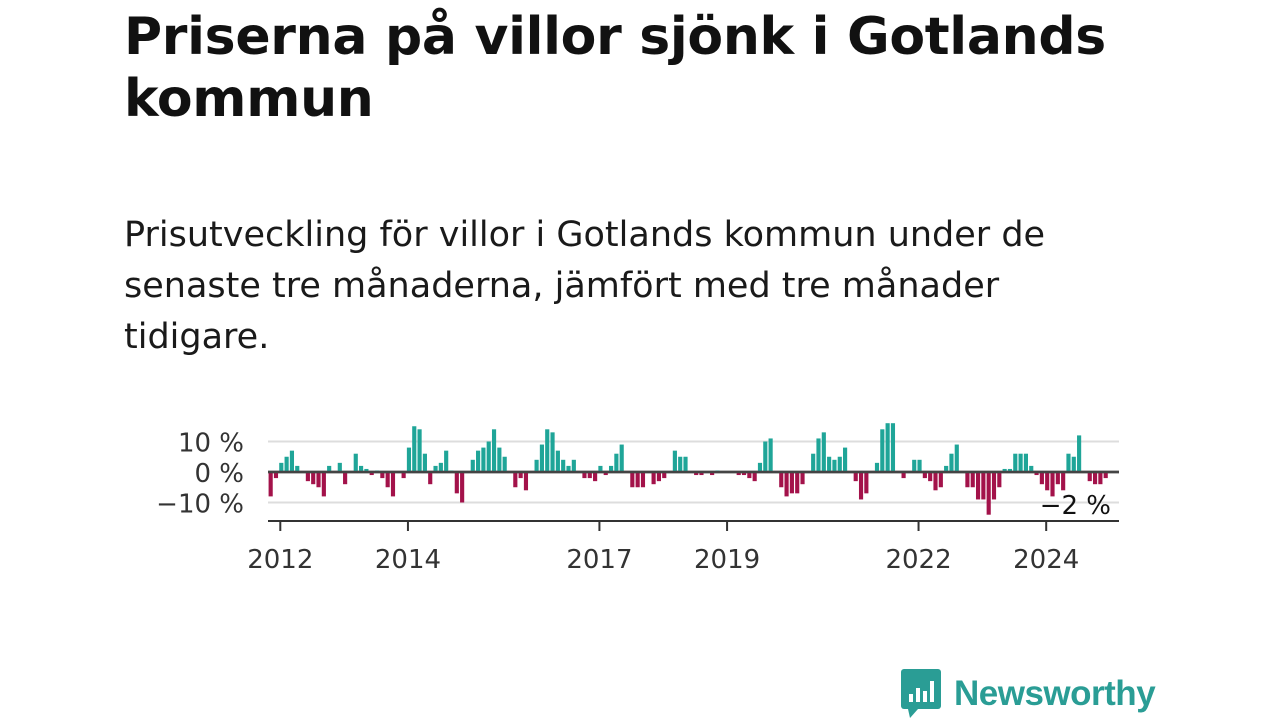 The image size is (1280, 720). I want to click on brand-name: Newsworthy, so click(1055, 693).